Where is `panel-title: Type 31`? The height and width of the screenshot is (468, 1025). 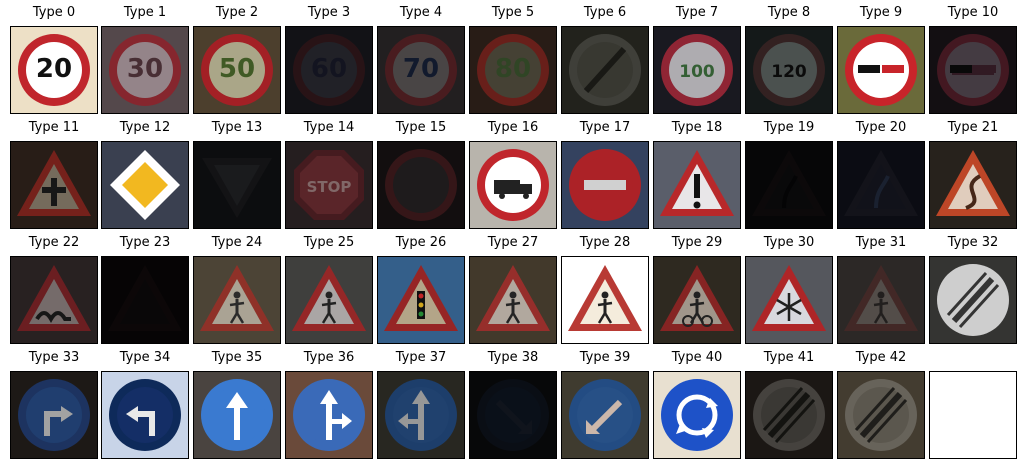 panel-title: Type 31 is located at coordinates (881, 242).